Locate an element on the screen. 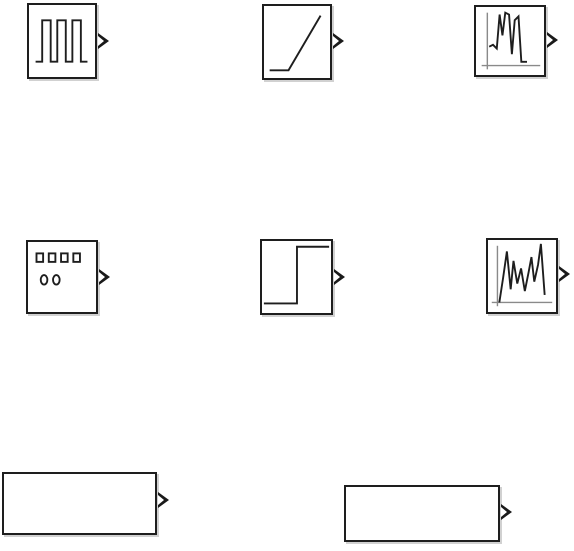 Image resolution: width=574 pixels, height=551 pixels. random-signal-block is located at coordinates (522, 276).